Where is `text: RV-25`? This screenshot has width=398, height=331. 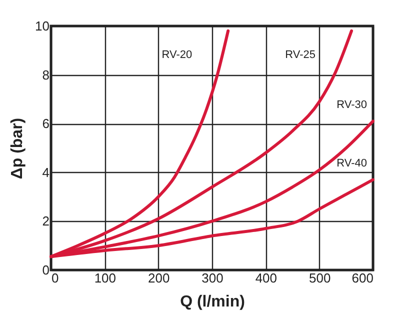 text: RV-25 is located at coordinates (300, 54).